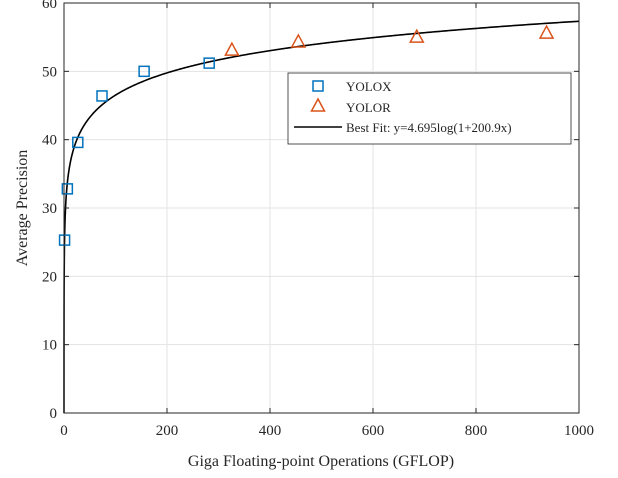 This screenshot has width=618, height=478. I want to click on legend-box, so click(429, 108).